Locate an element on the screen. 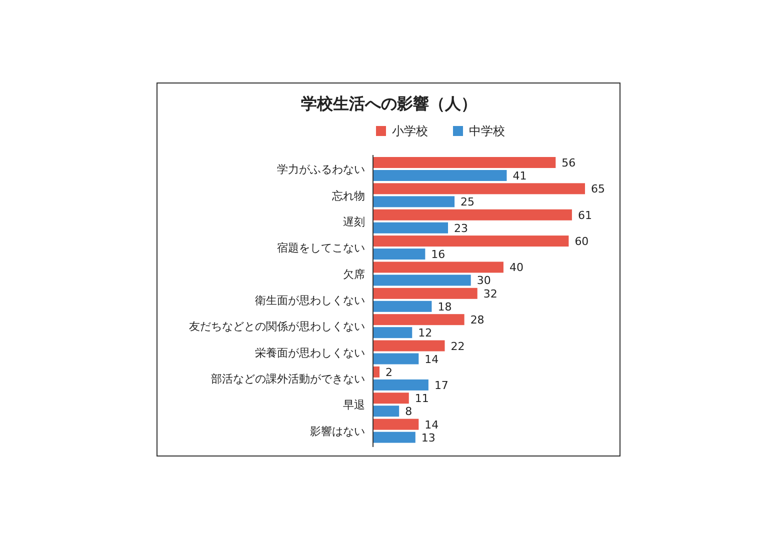 The image size is (780, 540). y-tick-label: 学力がふるわない is located at coordinates (321, 169).